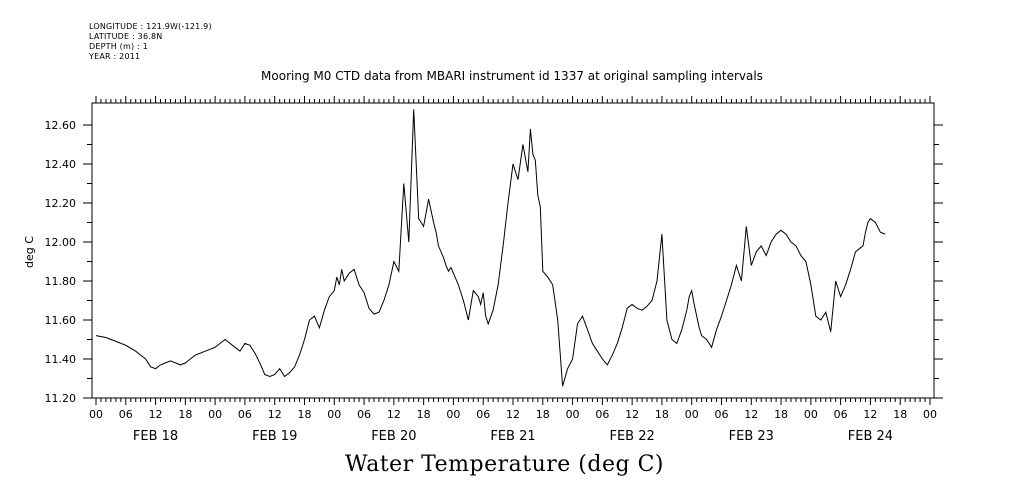 The height and width of the screenshot is (504, 1009). I want to click on x-day-label: FEB 19, so click(274, 436).